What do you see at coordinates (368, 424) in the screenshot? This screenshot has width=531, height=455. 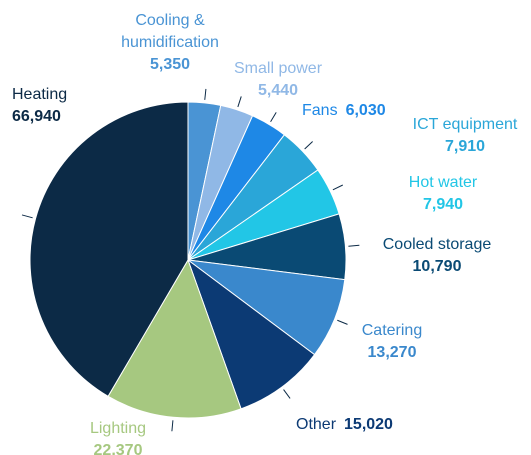 I see `slice-value: 15,020` at bounding box center [368, 424].